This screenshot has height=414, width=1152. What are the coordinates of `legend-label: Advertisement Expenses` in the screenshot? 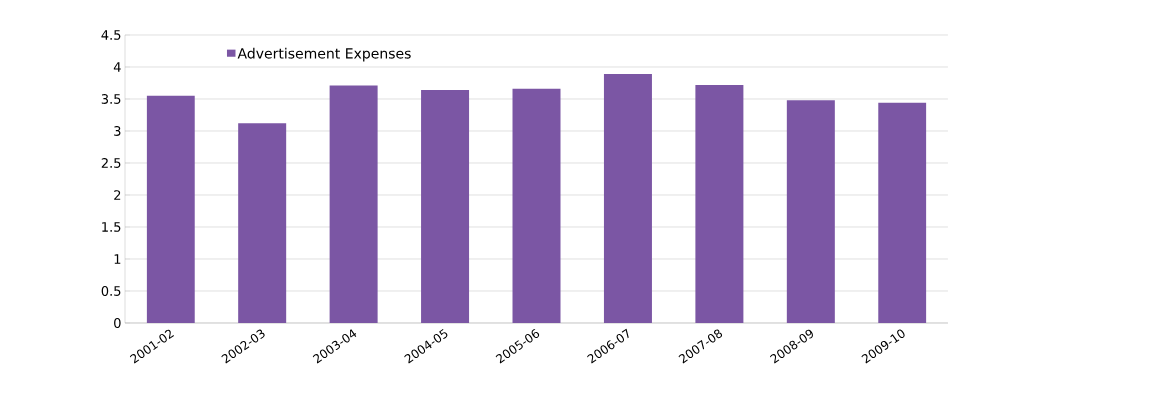 It's located at (324, 54).